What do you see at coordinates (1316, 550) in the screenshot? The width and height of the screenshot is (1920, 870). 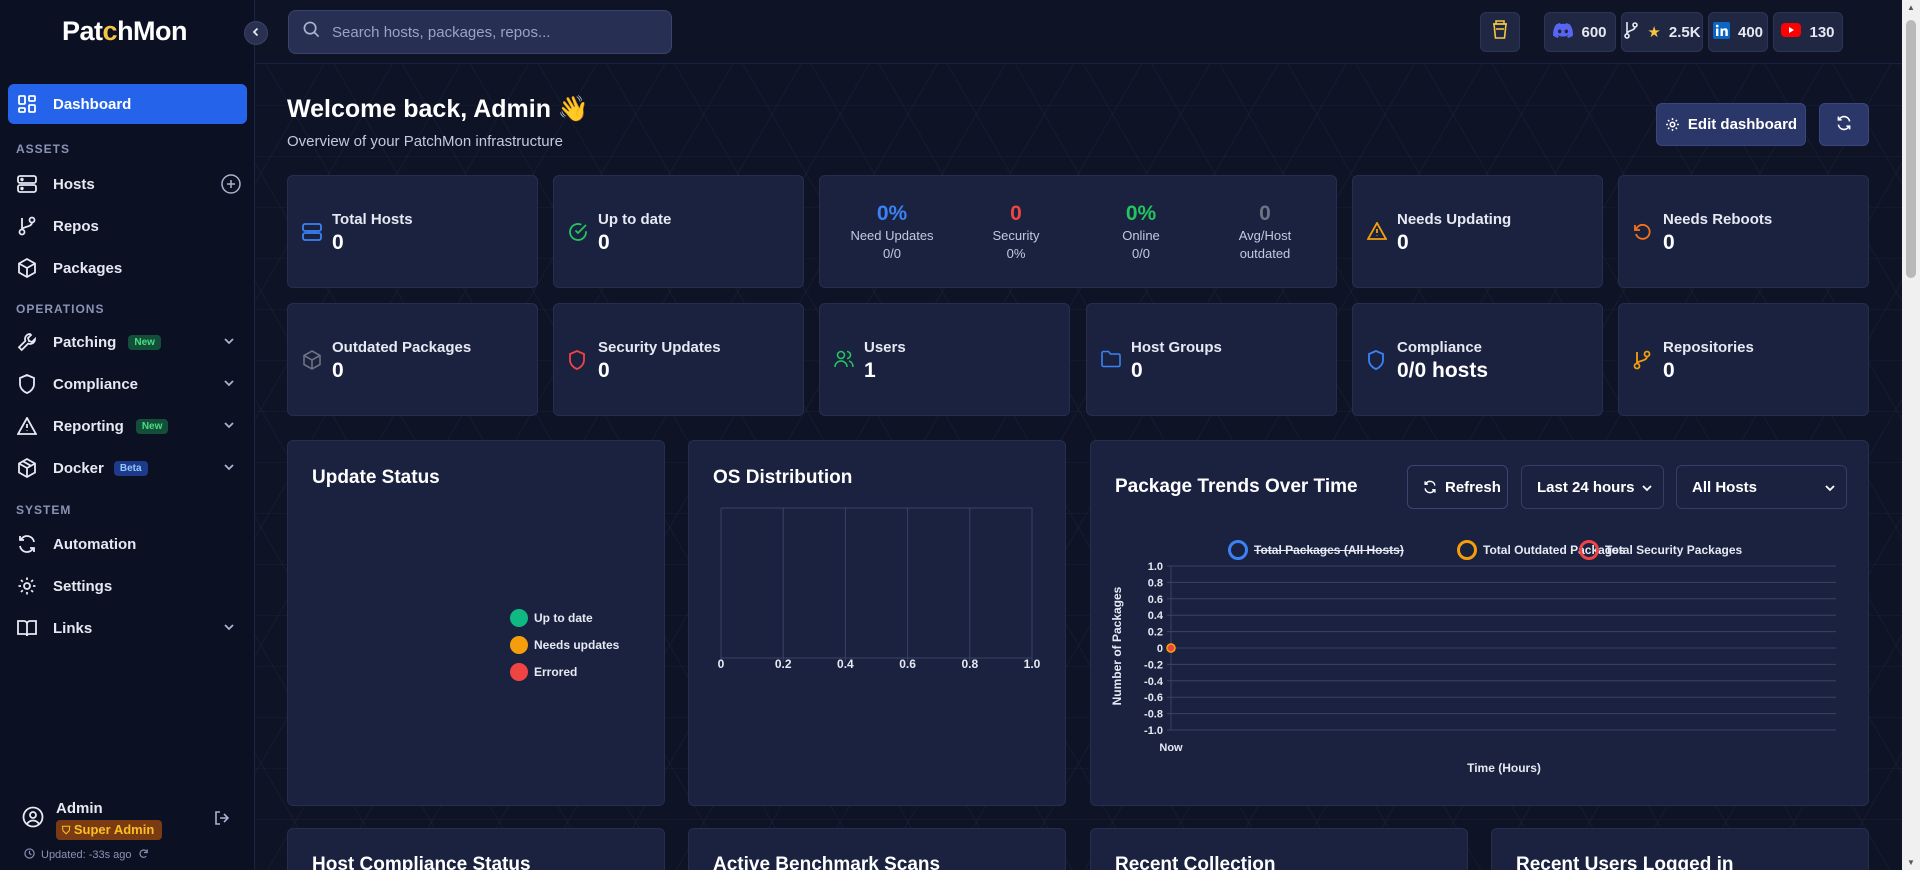 I see `legend-item: Total Packages (All Hosts)` at bounding box center [1316, 550].